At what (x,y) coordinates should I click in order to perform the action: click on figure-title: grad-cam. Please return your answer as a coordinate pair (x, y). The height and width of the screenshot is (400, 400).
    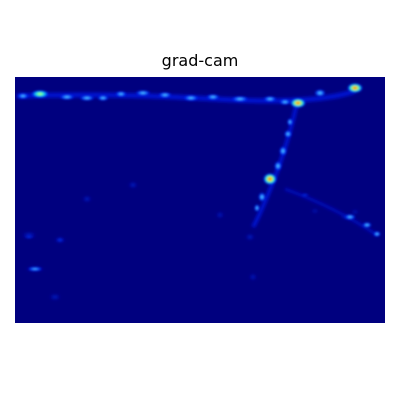
    Looking at the image, I should click on (200, 60).